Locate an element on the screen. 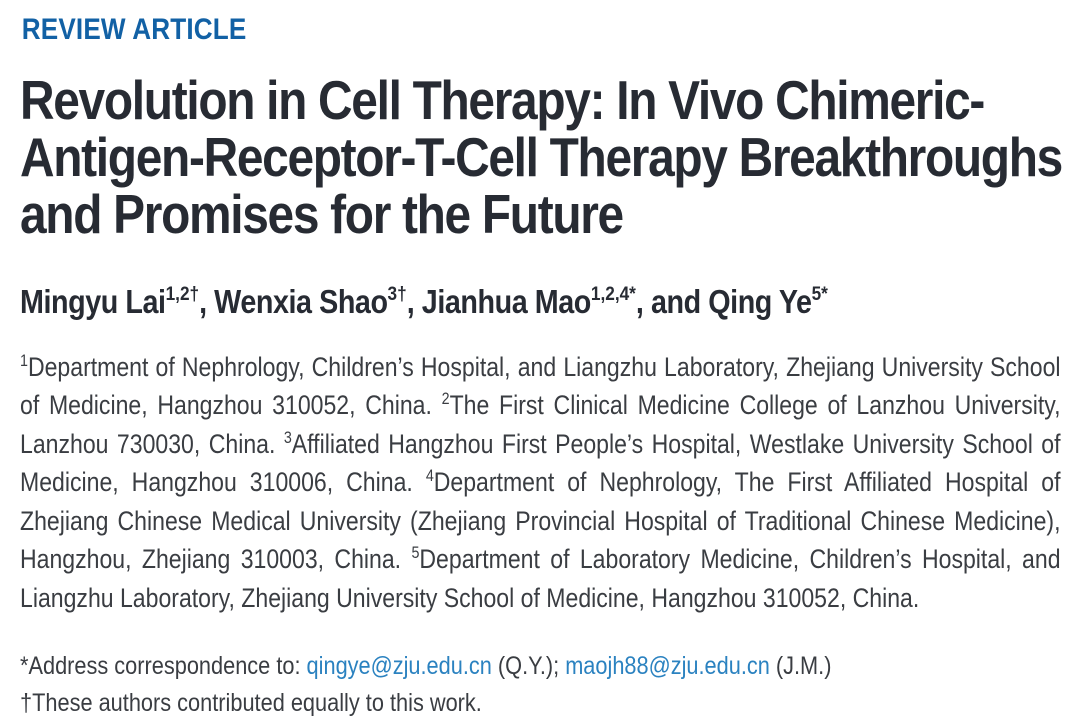 The image size is (1080, 723). author-superscript: 3† is located at coordinates (397, 293).